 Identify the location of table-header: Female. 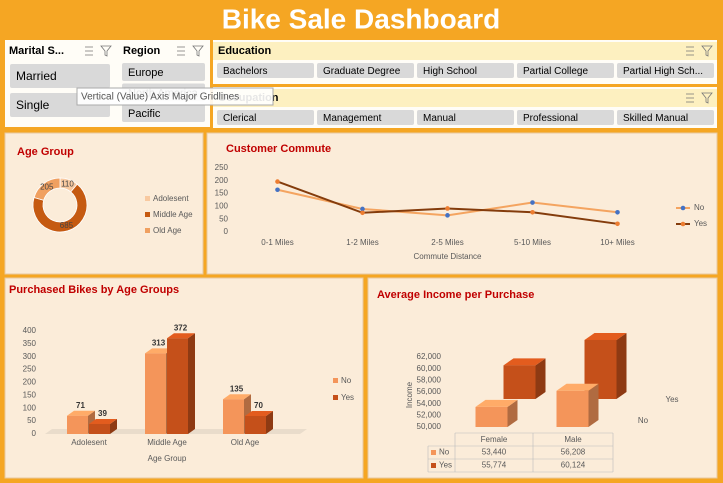
(494, 439).